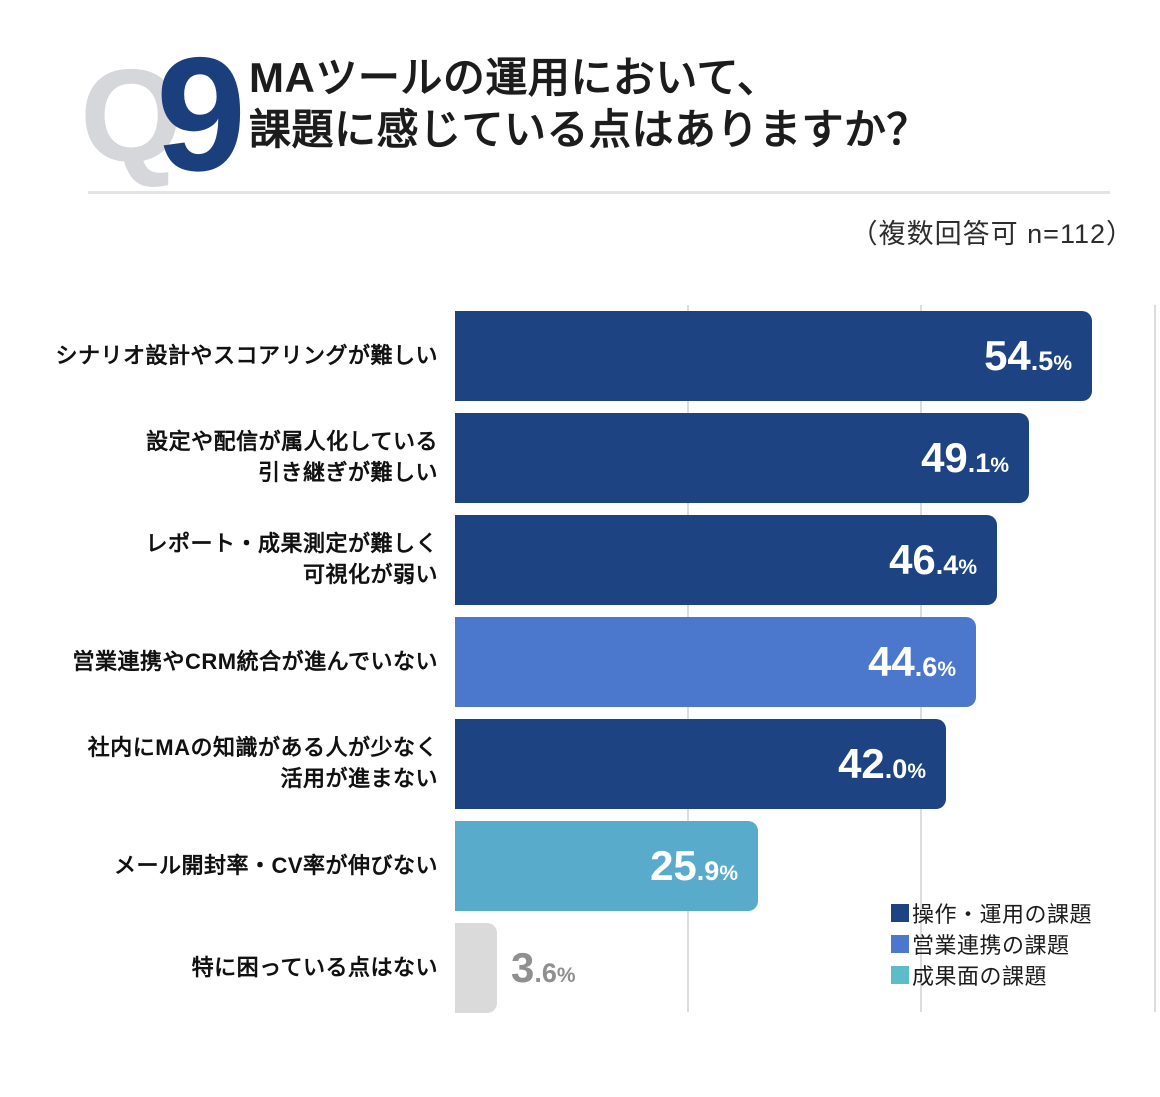  I want to click on legend-label: 成果面の課題, so click(980, 976).